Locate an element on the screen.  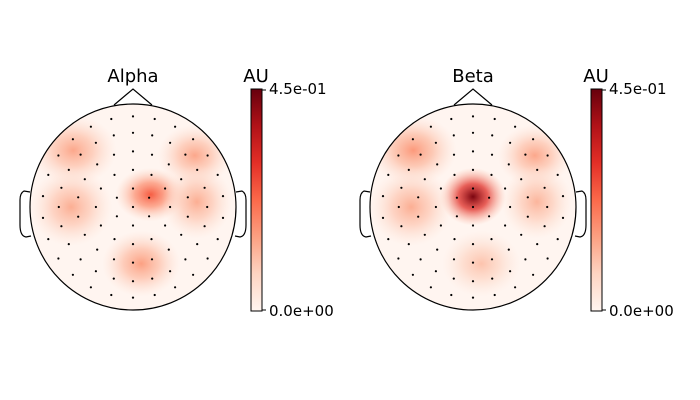
nose-alpha is located at coordinates (133, 97).